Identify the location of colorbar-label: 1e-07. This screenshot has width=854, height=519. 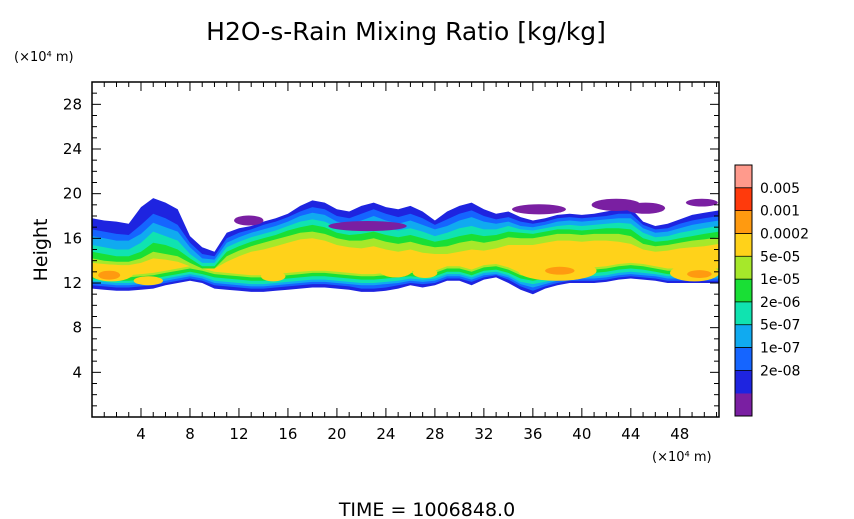
(780, 349).